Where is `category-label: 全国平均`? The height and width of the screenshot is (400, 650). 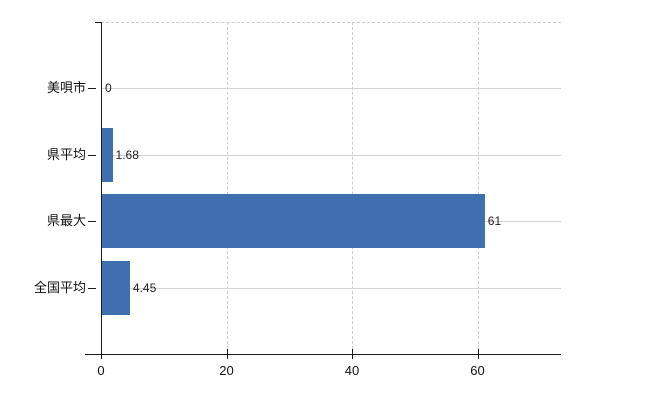 category-label: 全国平均 is located at coordinates (59, 287).